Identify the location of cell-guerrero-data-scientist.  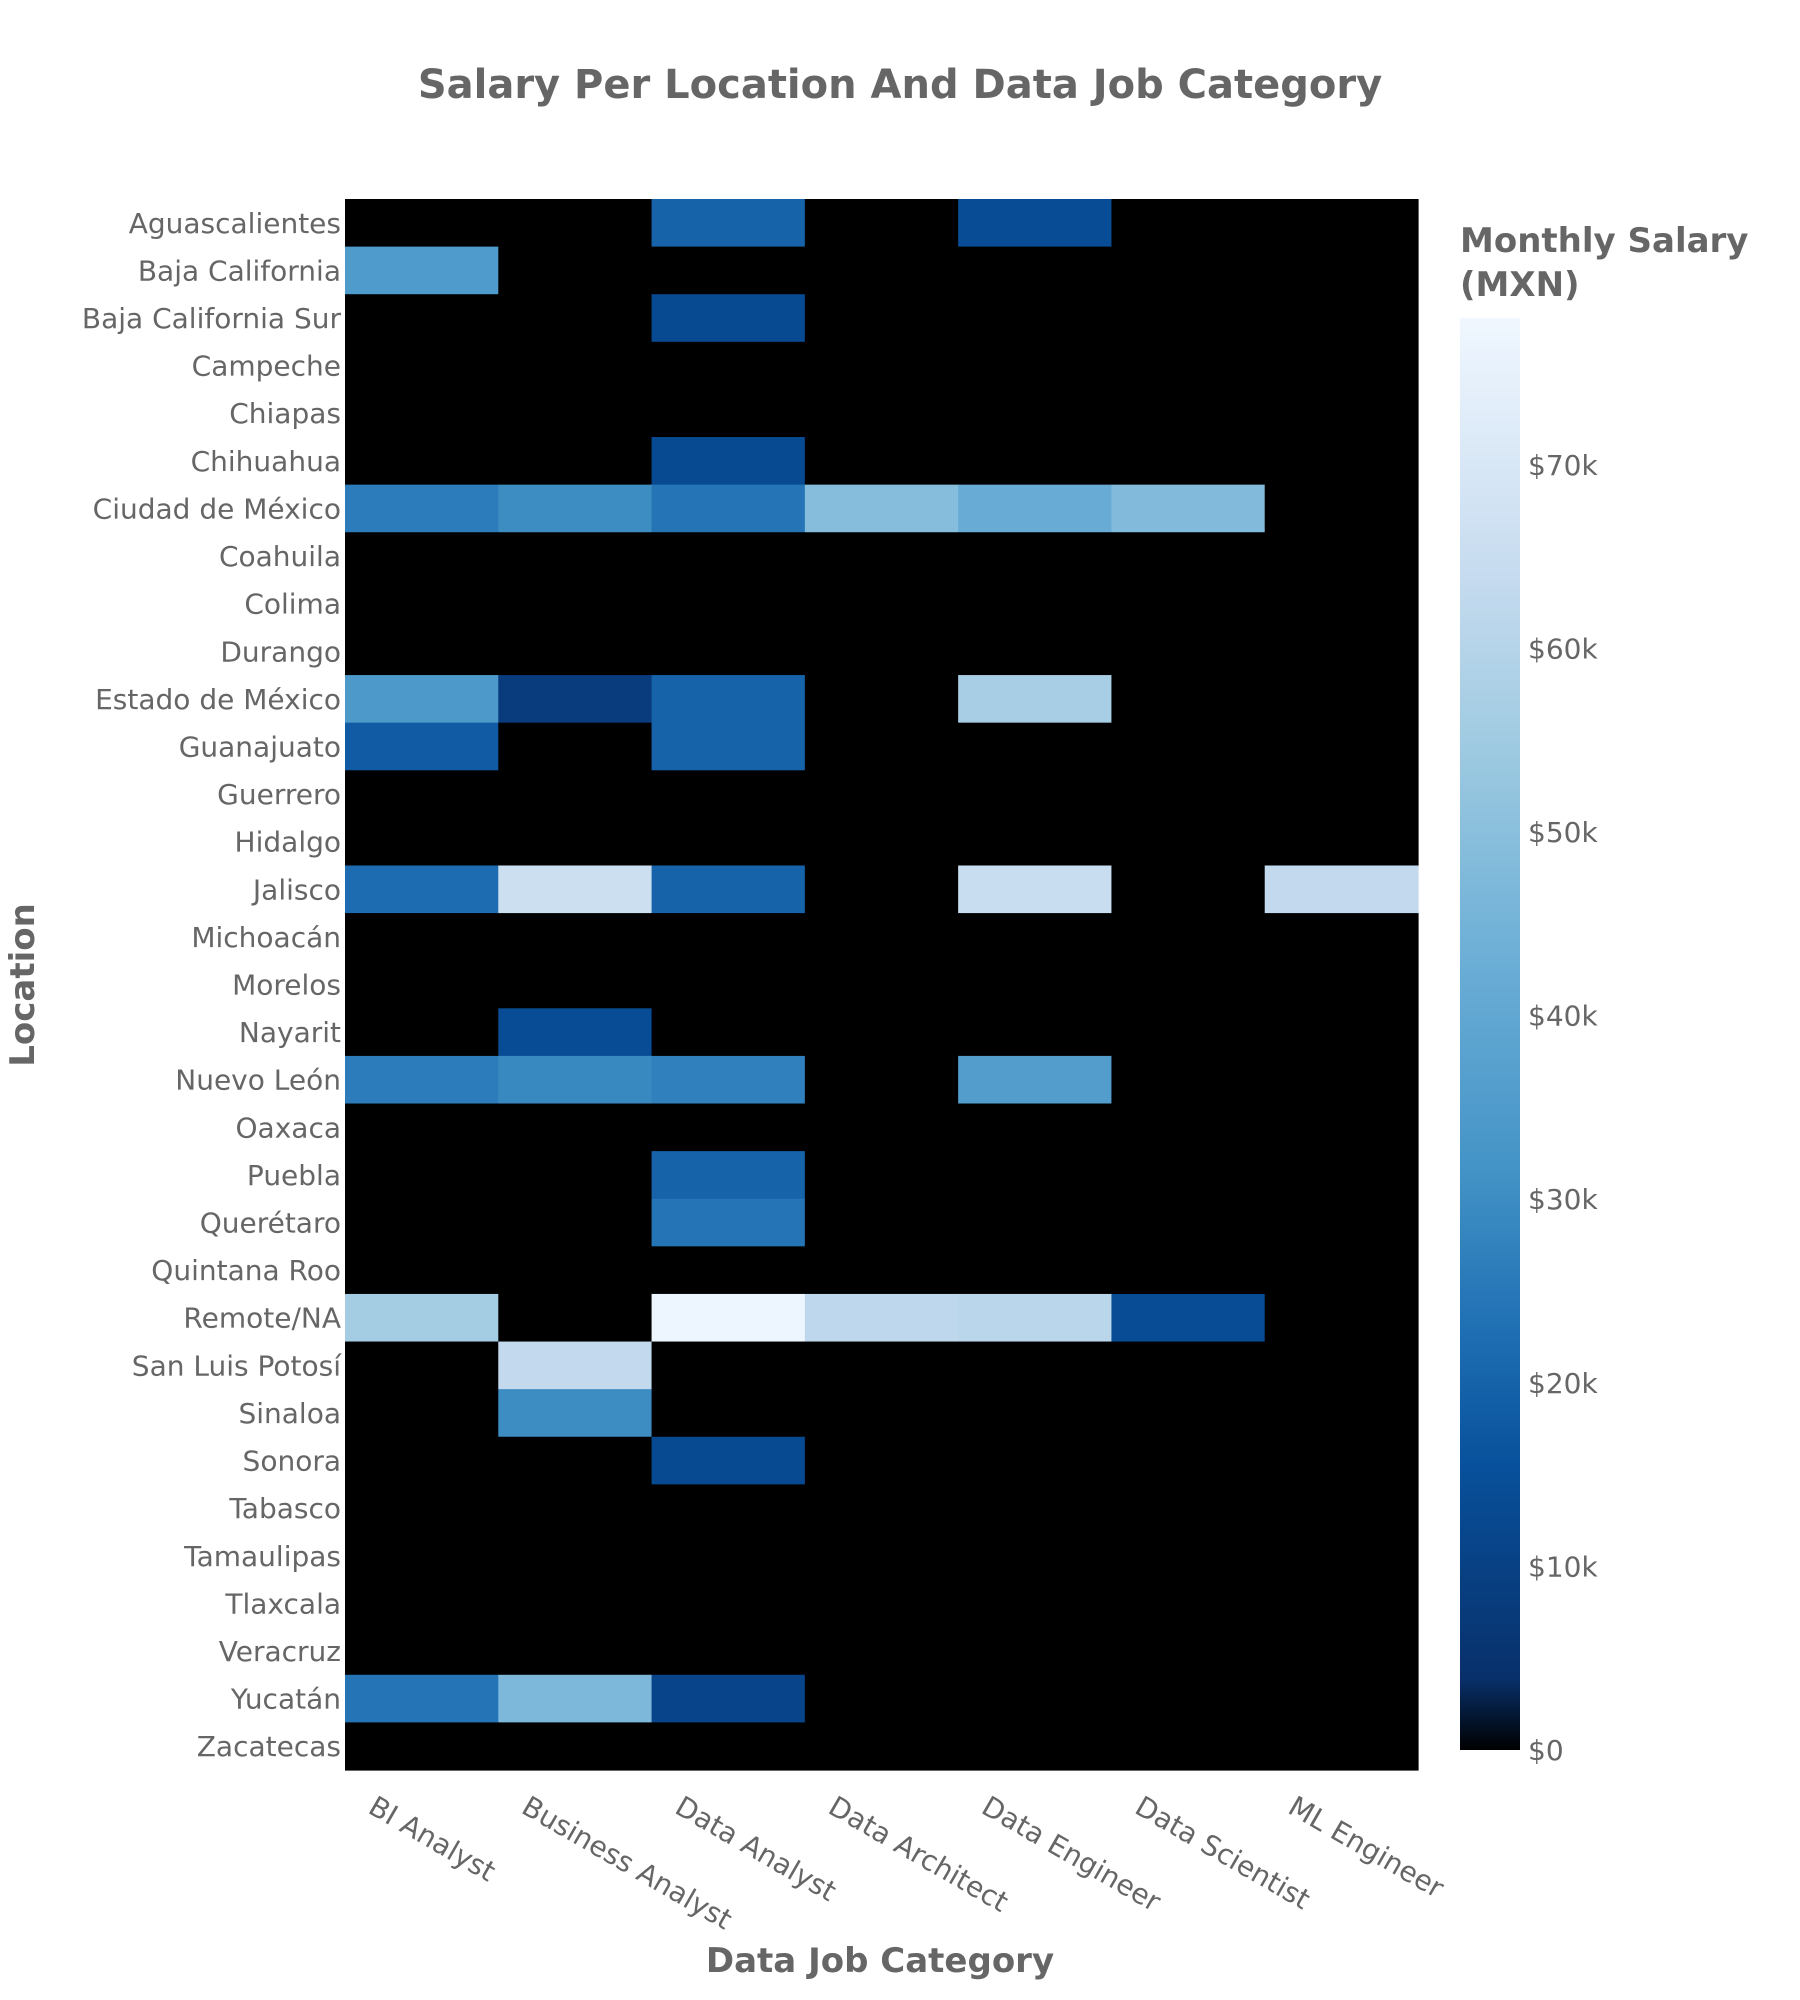
(1188, 794).